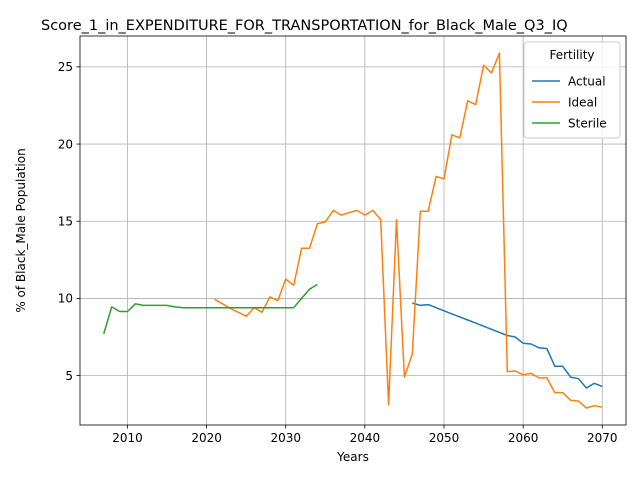 Image resolution: width=640 pixels, height=480 pixels. What do you see at coordinates (444, 438) in the screenshot?
I see `x-tick-label: 2050` at bounding box center [444, 438].